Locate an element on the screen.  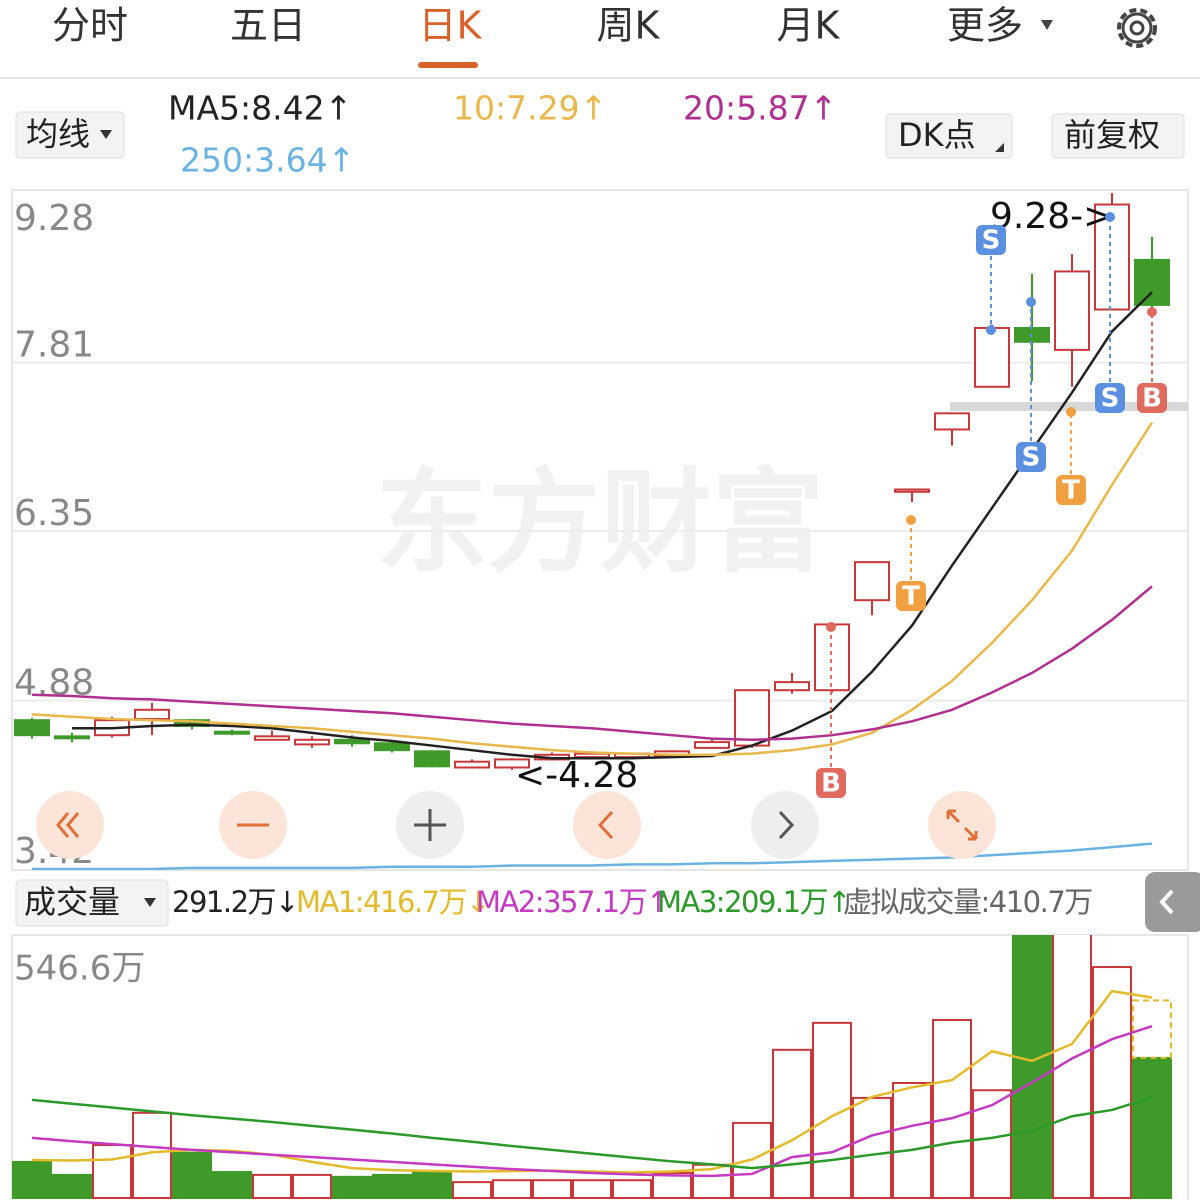
ma-button-label: 均线 is located at coordinates (58, 134).